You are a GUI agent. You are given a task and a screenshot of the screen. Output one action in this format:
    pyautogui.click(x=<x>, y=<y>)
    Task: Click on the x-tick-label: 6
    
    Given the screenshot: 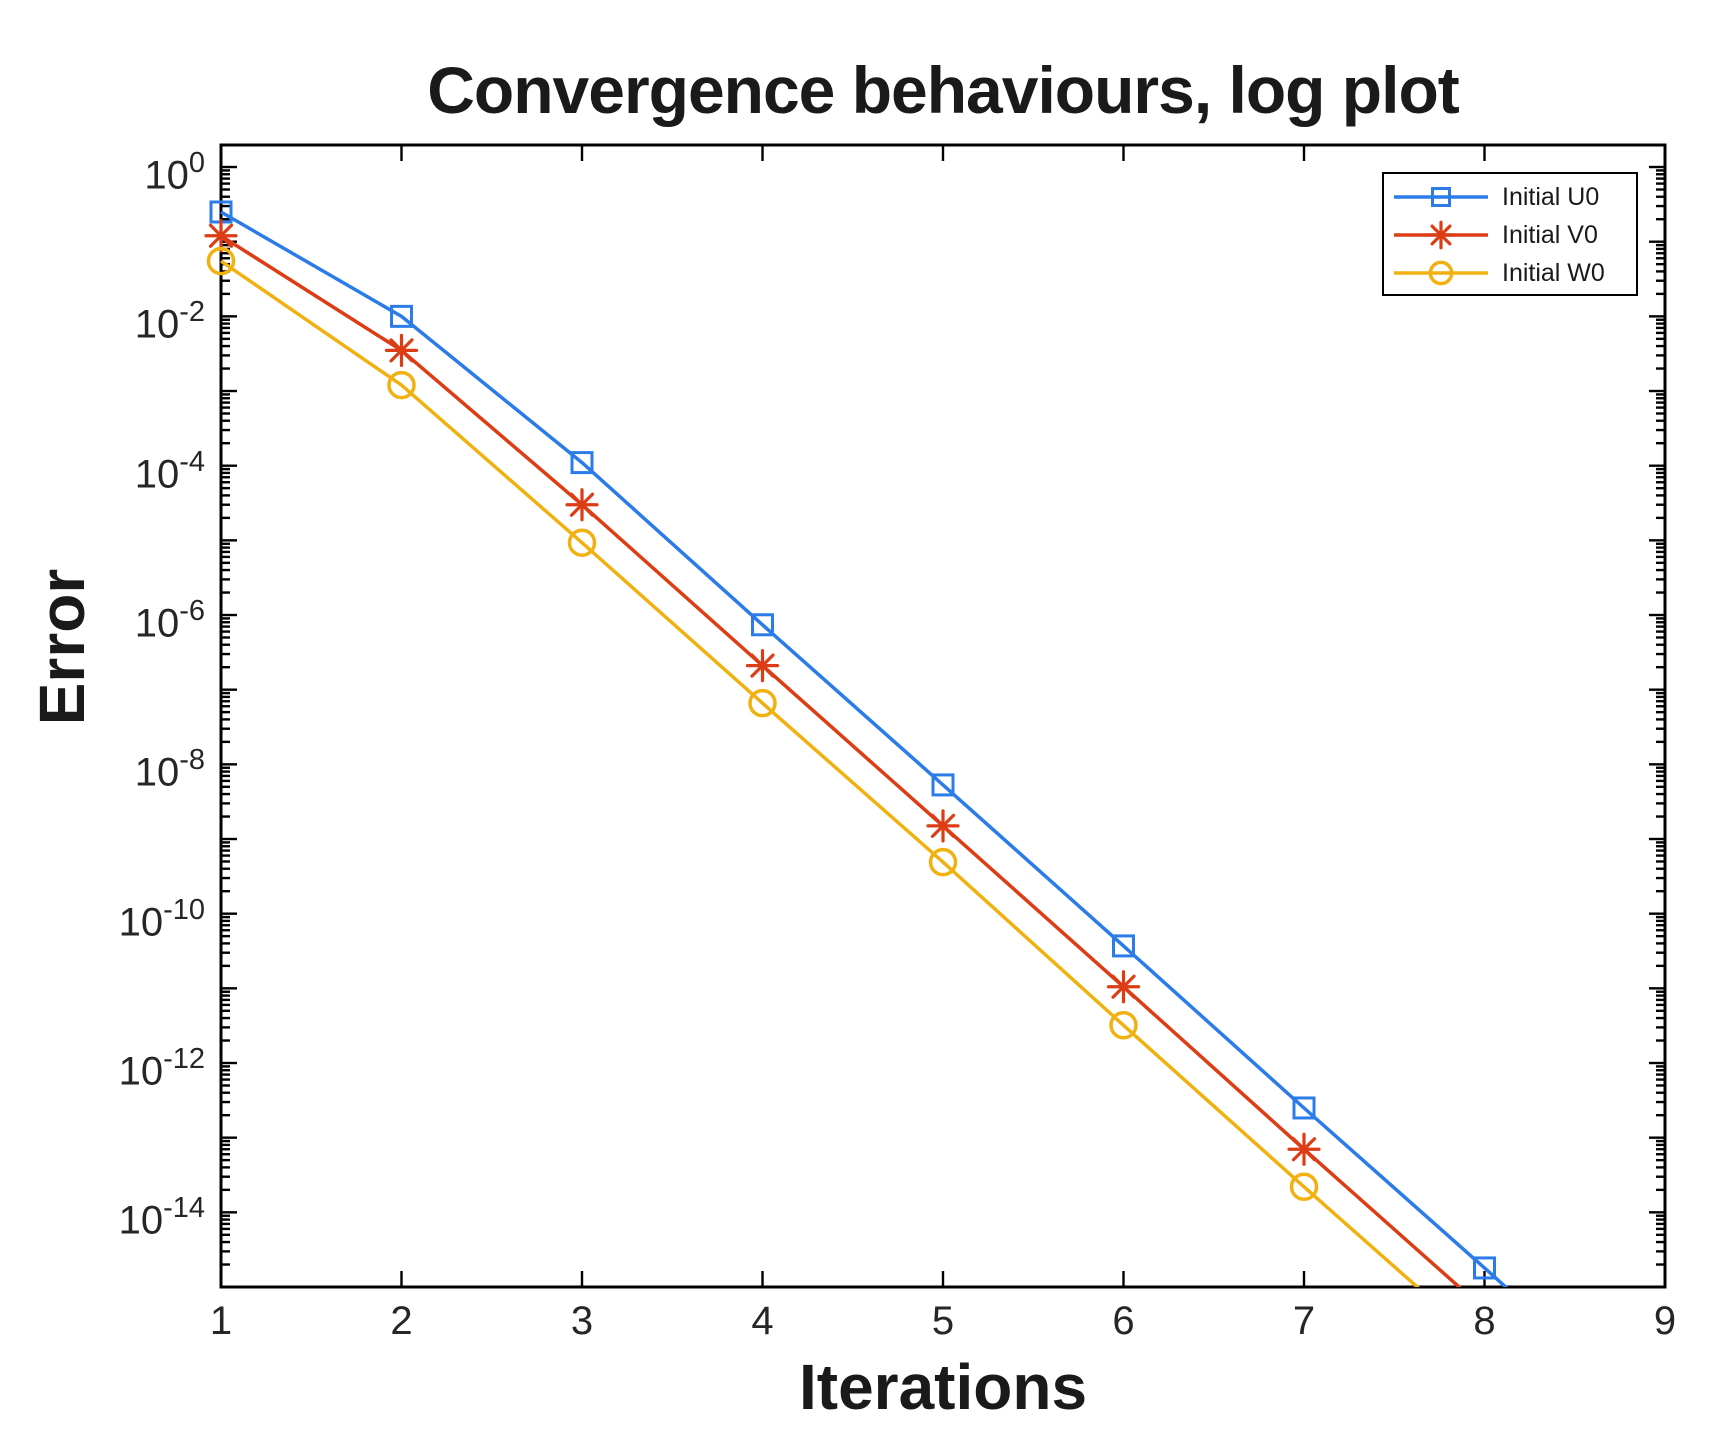 What is the action you would take?
    pyautogui.click(x=1123, y=1321)
    